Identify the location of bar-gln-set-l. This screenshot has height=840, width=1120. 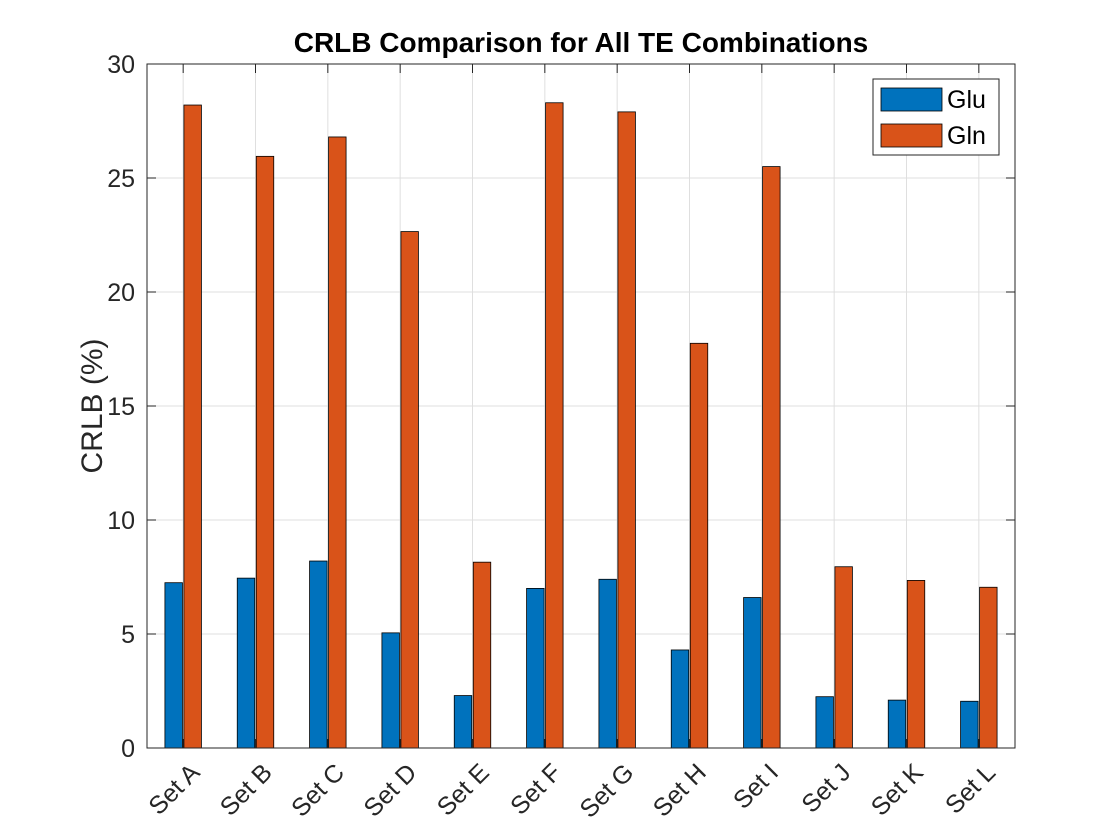
(988, 667).